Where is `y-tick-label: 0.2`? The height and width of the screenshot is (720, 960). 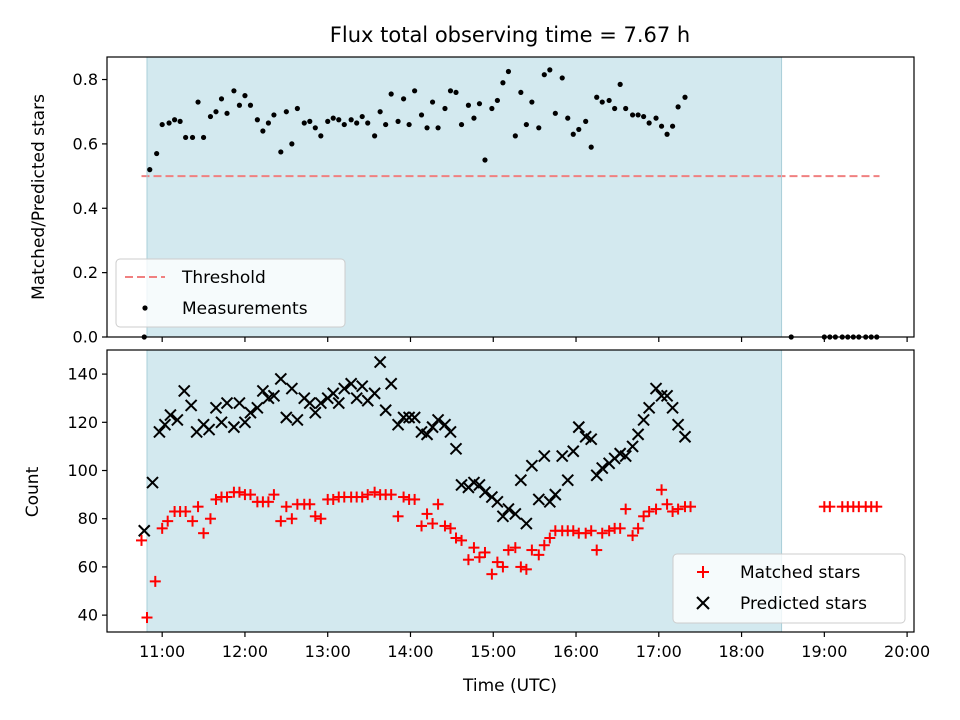
y-tick-label: 0.2 is located at coordinates (85, 272).